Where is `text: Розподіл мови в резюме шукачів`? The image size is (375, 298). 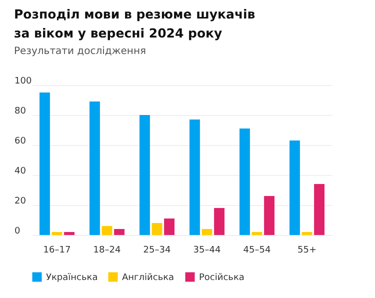 text: Розподіл мови в резюме шукачів is located at coordinates (135, 14).